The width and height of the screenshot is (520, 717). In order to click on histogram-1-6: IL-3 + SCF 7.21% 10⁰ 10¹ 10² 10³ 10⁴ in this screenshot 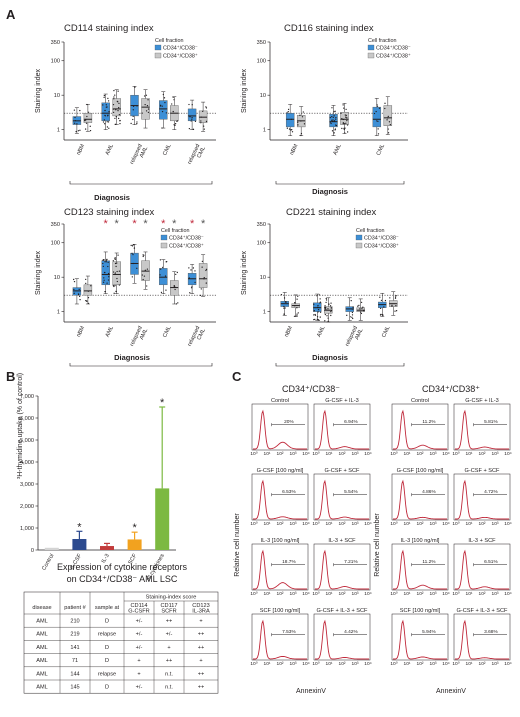, I will do `click(341, 567)`.